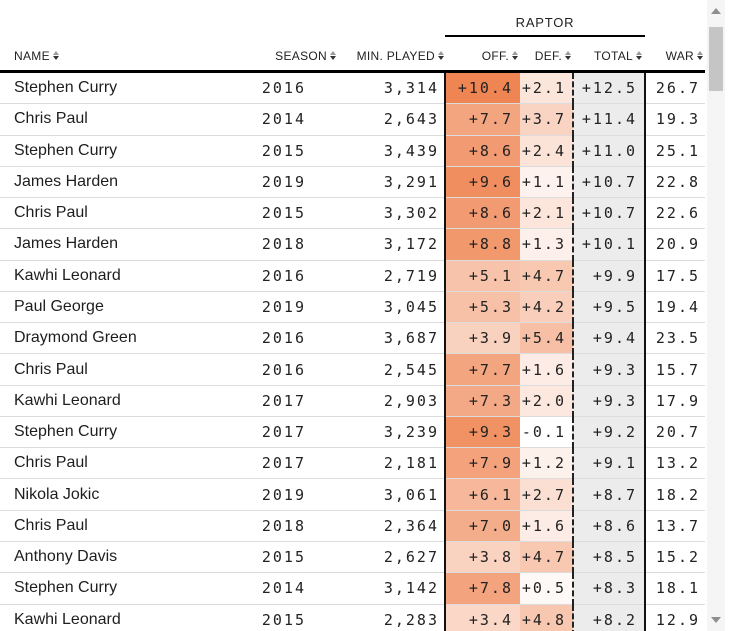  I want to click on column-label: NAME, so click(32, 56).